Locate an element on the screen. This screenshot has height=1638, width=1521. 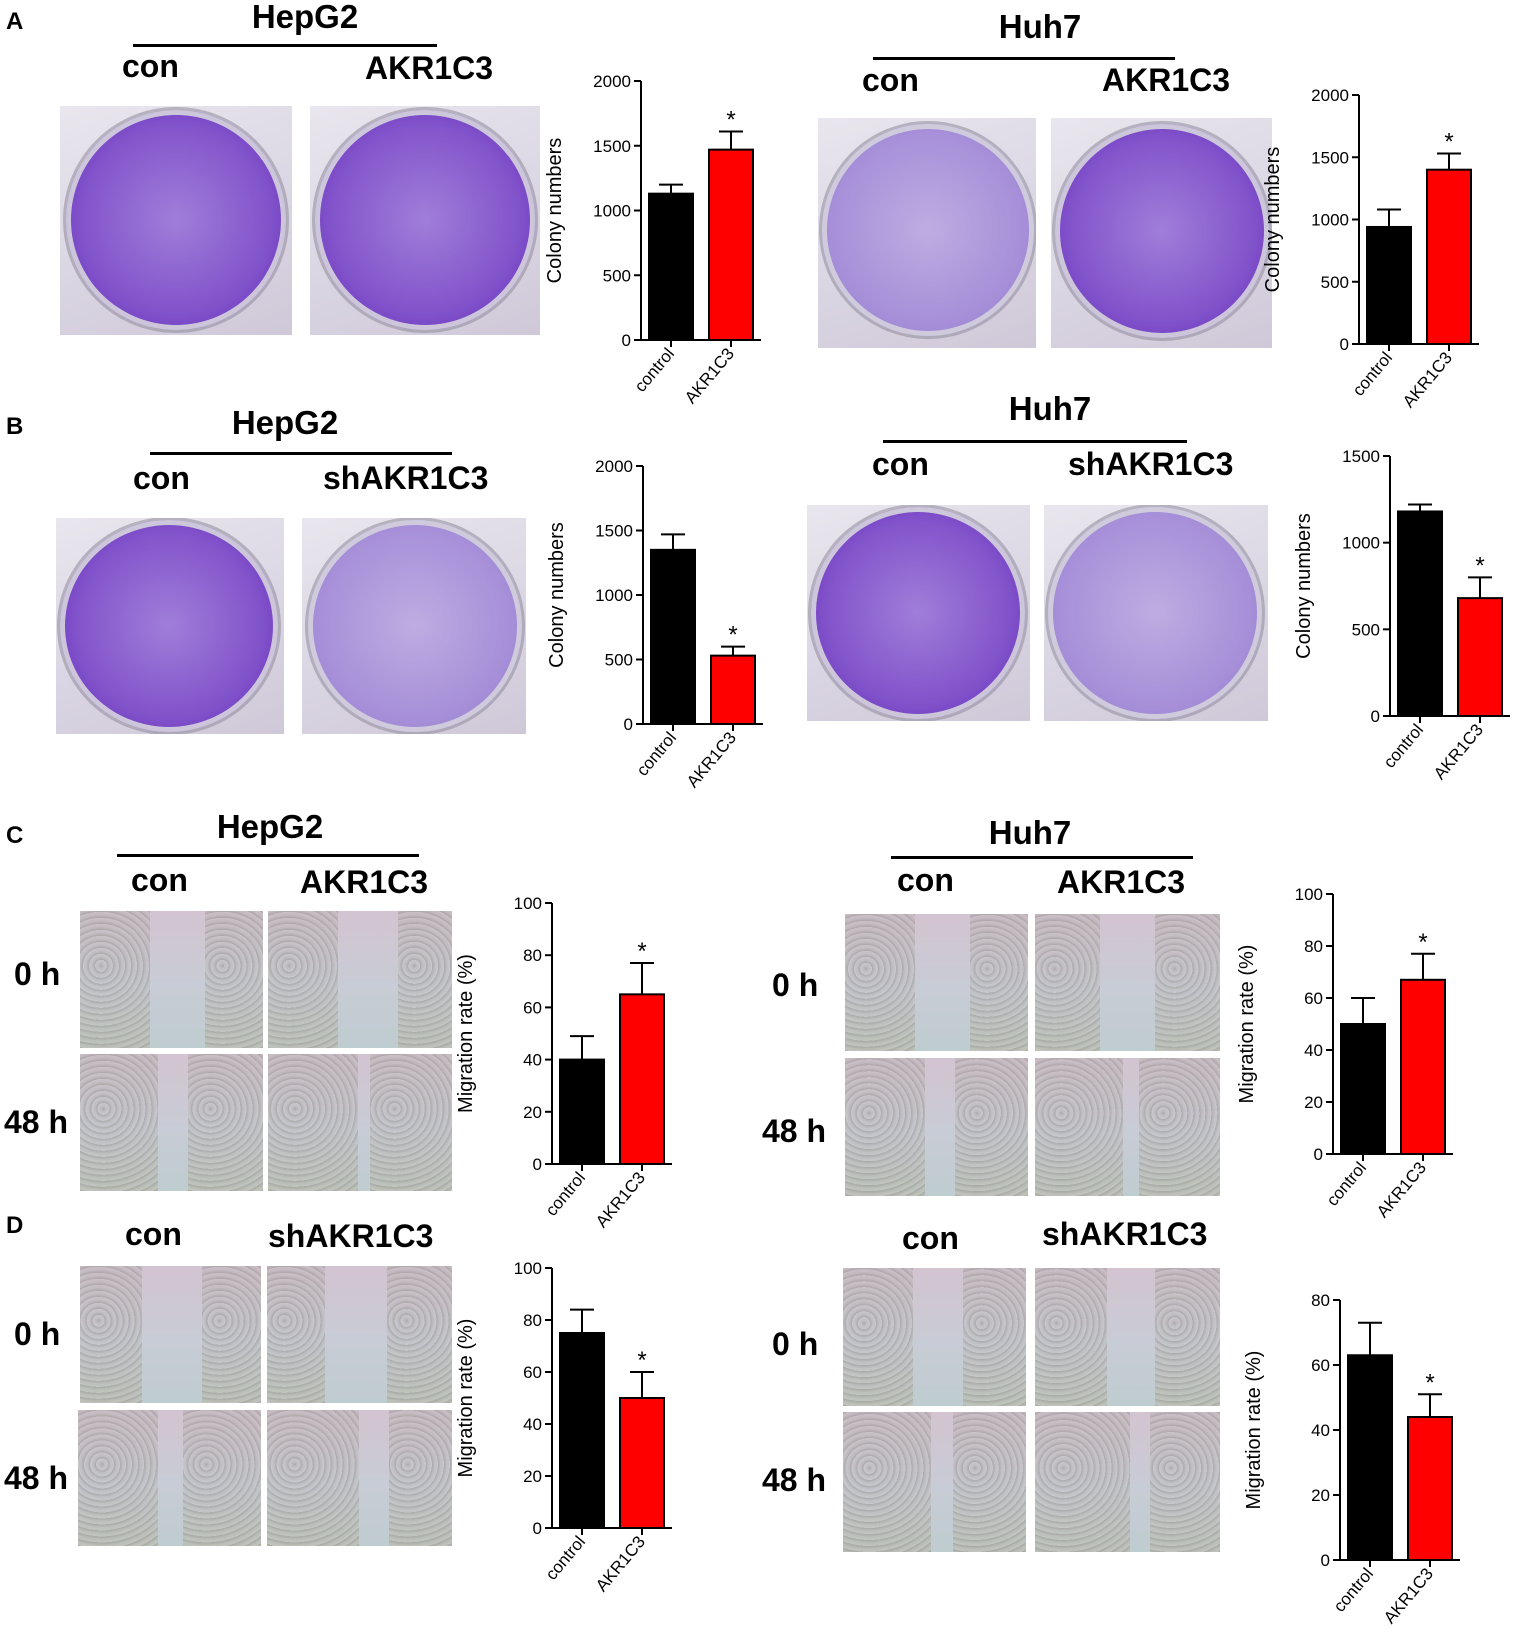
panel-letter-d: D is located at coordinates (15, 1225).